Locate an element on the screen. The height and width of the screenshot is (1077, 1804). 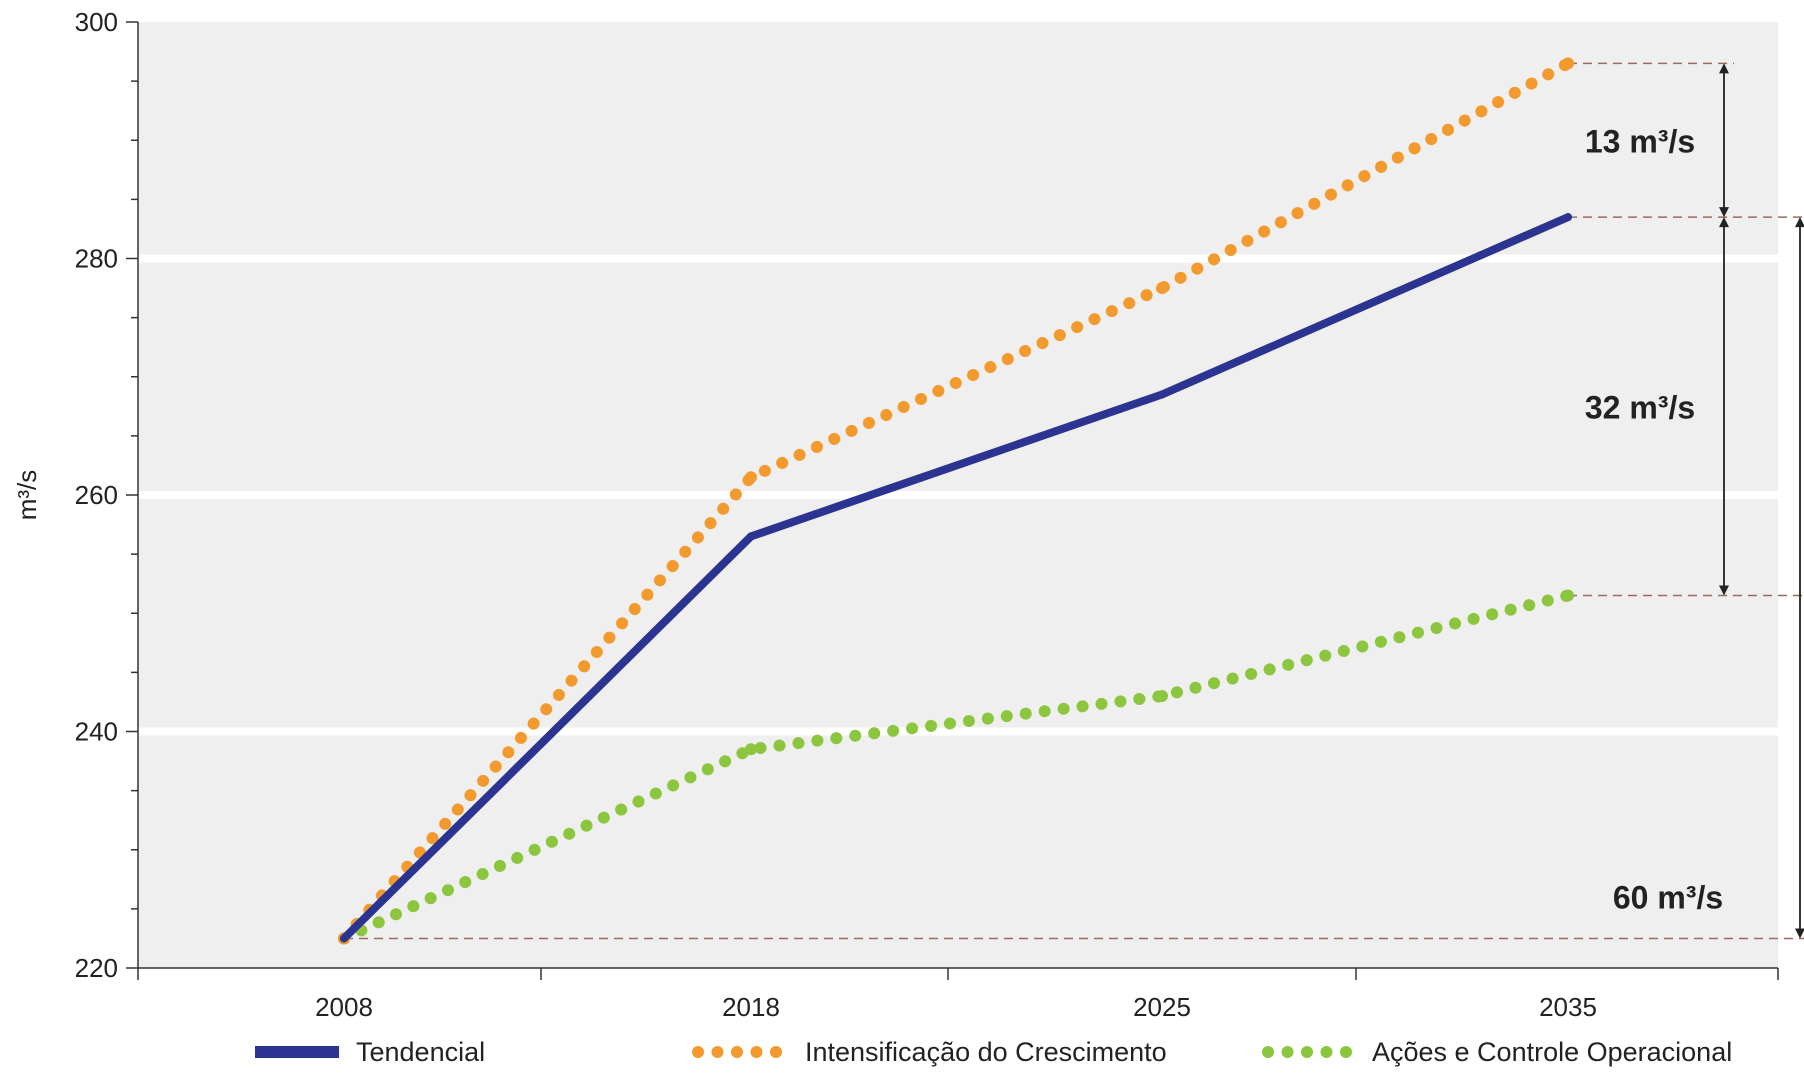
difference-annotations: 13 m³/s 32 m³/s 60 m³/s is located at coordinates (1694, 501).